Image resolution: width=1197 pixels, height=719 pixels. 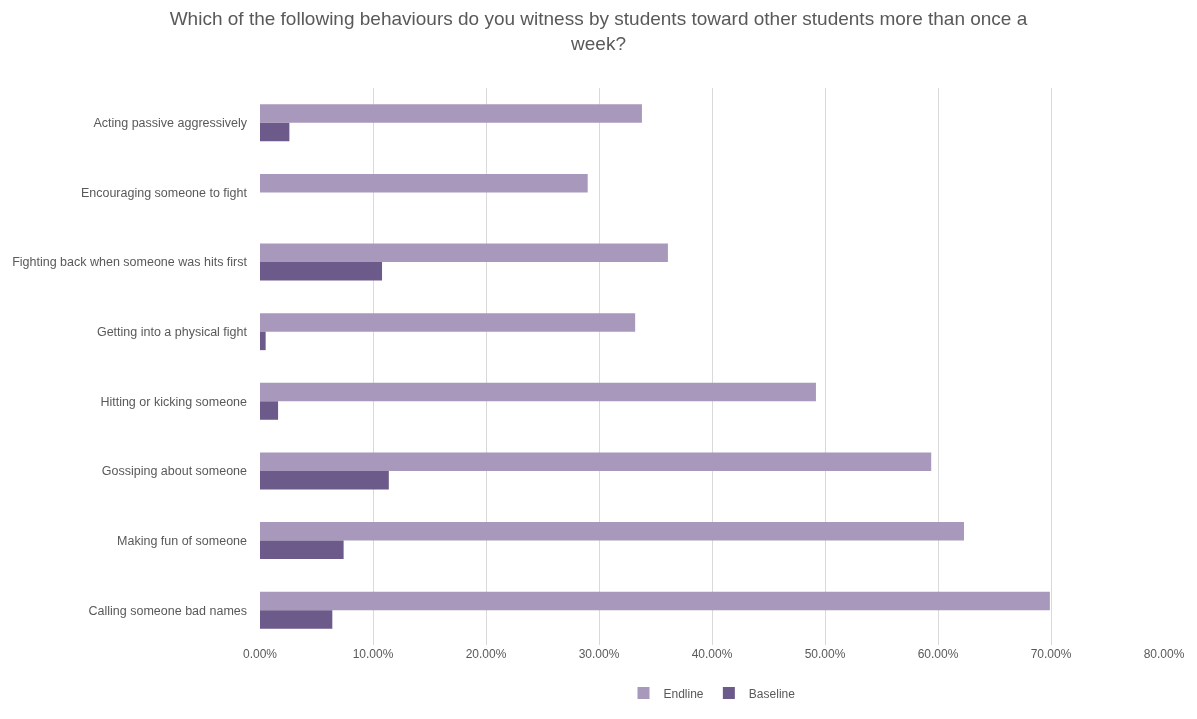 What do you see at coordinates (164, 192) in the screenshot?
I see `y-tick-label: Encouraging someone to fight` at bounding box center [164, 192].